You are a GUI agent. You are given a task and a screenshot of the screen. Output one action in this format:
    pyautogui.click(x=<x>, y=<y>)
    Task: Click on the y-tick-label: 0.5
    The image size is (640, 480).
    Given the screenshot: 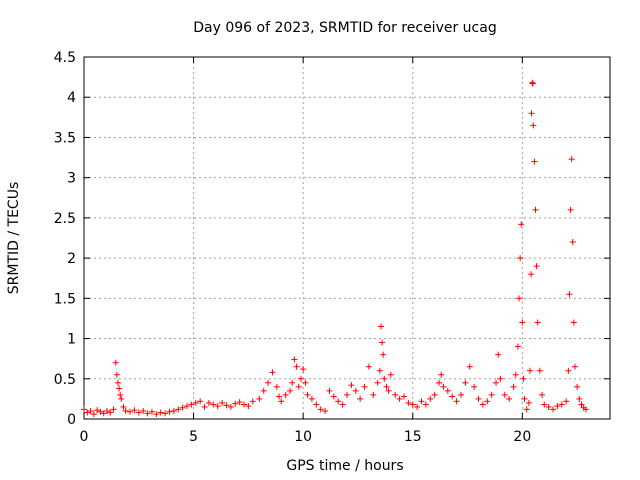 What is the action you would take?
    pyautogui.click(x=65, y=380)
    